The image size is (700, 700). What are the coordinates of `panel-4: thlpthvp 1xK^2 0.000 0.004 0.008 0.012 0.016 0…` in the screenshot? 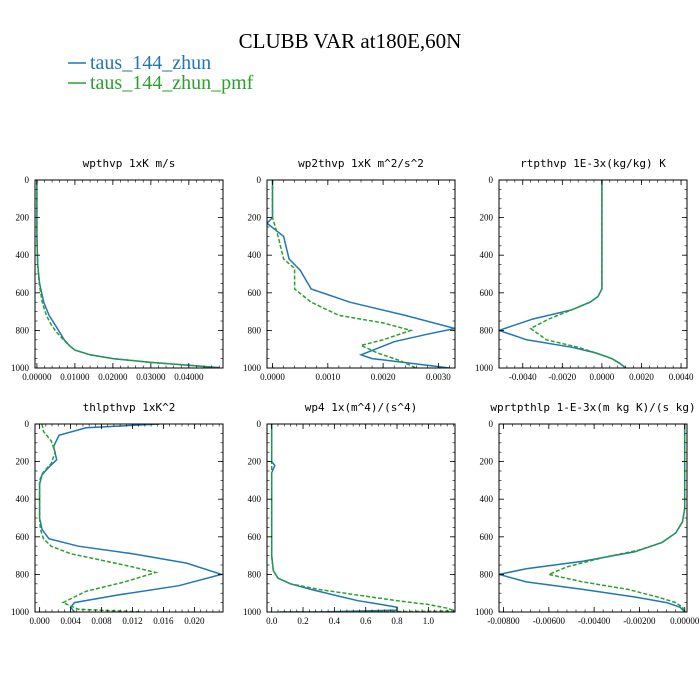 It's located at (117, 513).